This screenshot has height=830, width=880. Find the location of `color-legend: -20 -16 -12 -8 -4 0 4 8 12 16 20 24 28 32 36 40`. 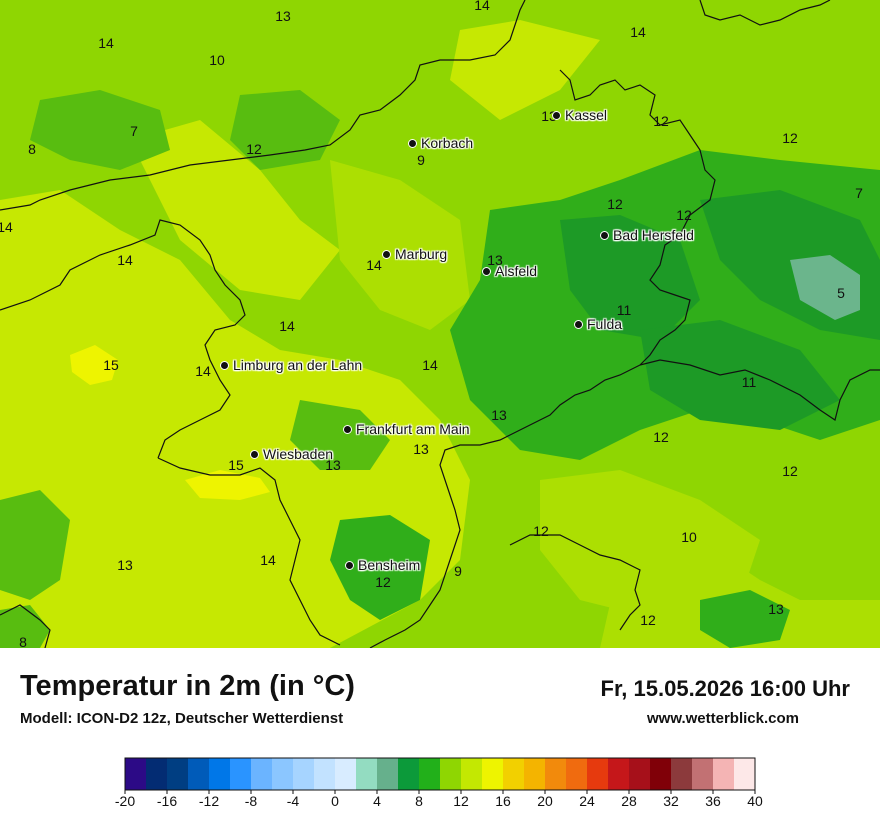

color-legend: -20 -16 -12 -8 -4 0 4 8 12 16 20 24 28 32 36 40 is located at coordinates (439, 783).